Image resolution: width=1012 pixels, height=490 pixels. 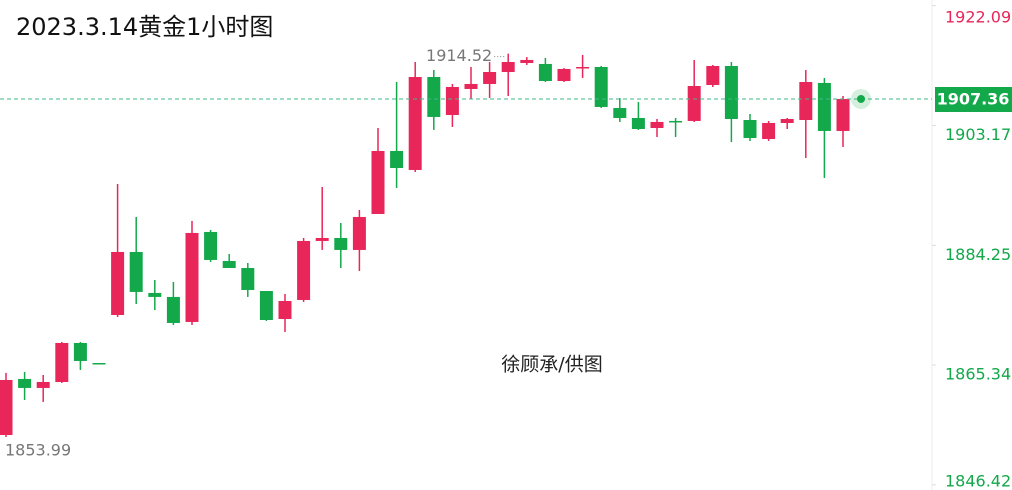 I want to click on current-price-label: 1907.36, so click(x=973, y=98).